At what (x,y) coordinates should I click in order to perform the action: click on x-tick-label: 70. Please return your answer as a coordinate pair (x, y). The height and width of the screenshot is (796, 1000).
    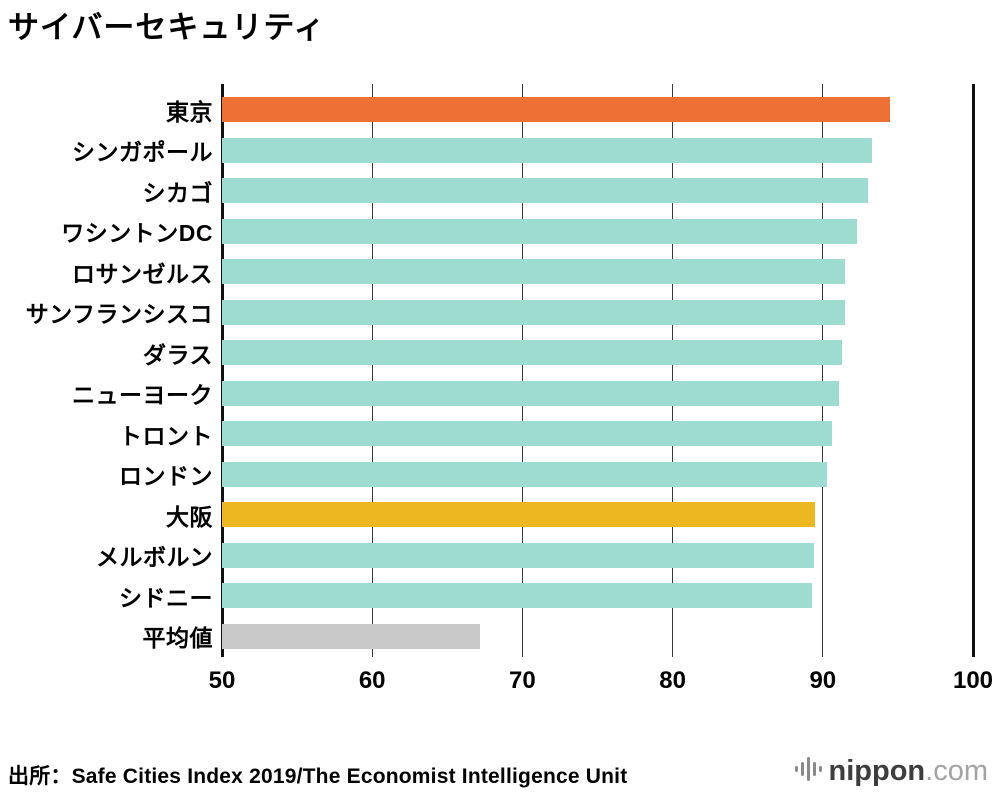
    Looking at the image, I should click on (522, 680).